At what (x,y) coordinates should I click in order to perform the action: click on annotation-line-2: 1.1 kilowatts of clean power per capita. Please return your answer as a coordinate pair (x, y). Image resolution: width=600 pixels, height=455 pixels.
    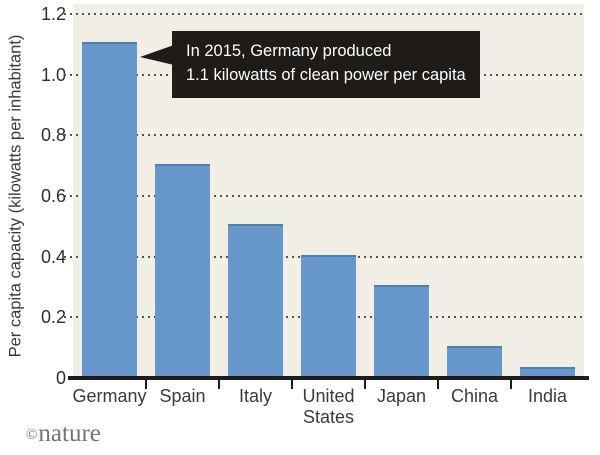
    Looking at the image, I should click on (326, 74).